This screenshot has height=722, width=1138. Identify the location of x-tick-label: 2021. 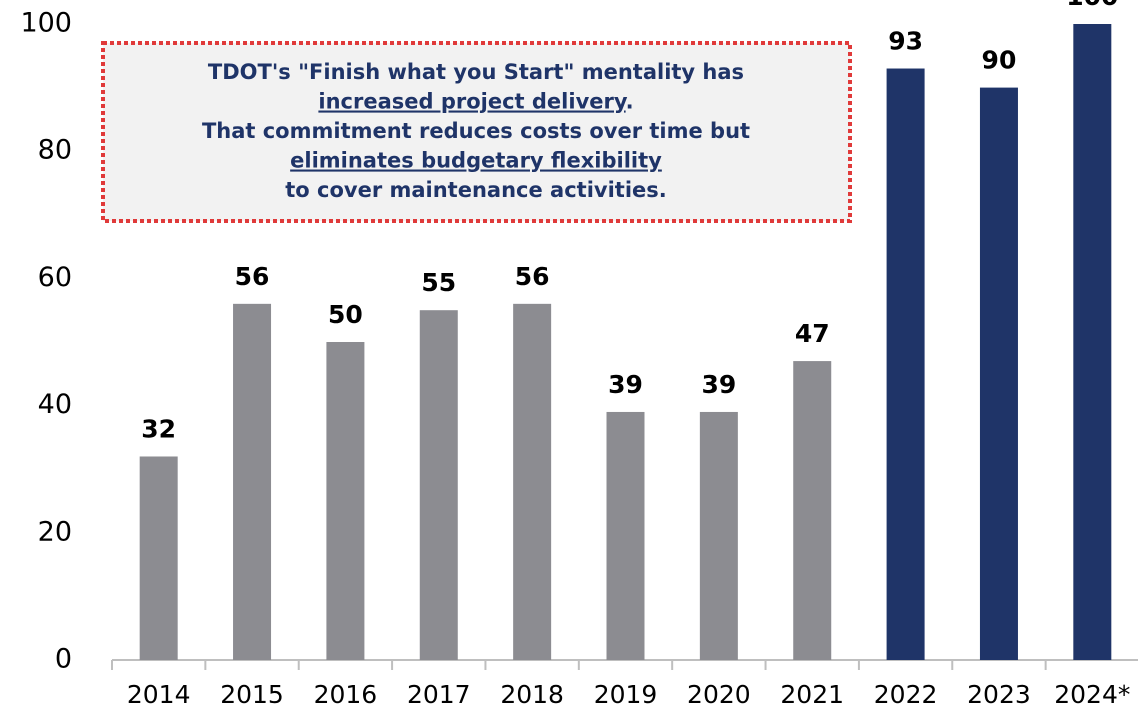
(812, 694).